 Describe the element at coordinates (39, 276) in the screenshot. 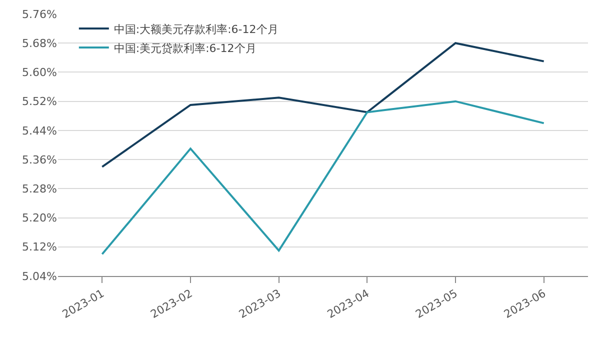

I see `y-tick-label: 5.04%` at that location.